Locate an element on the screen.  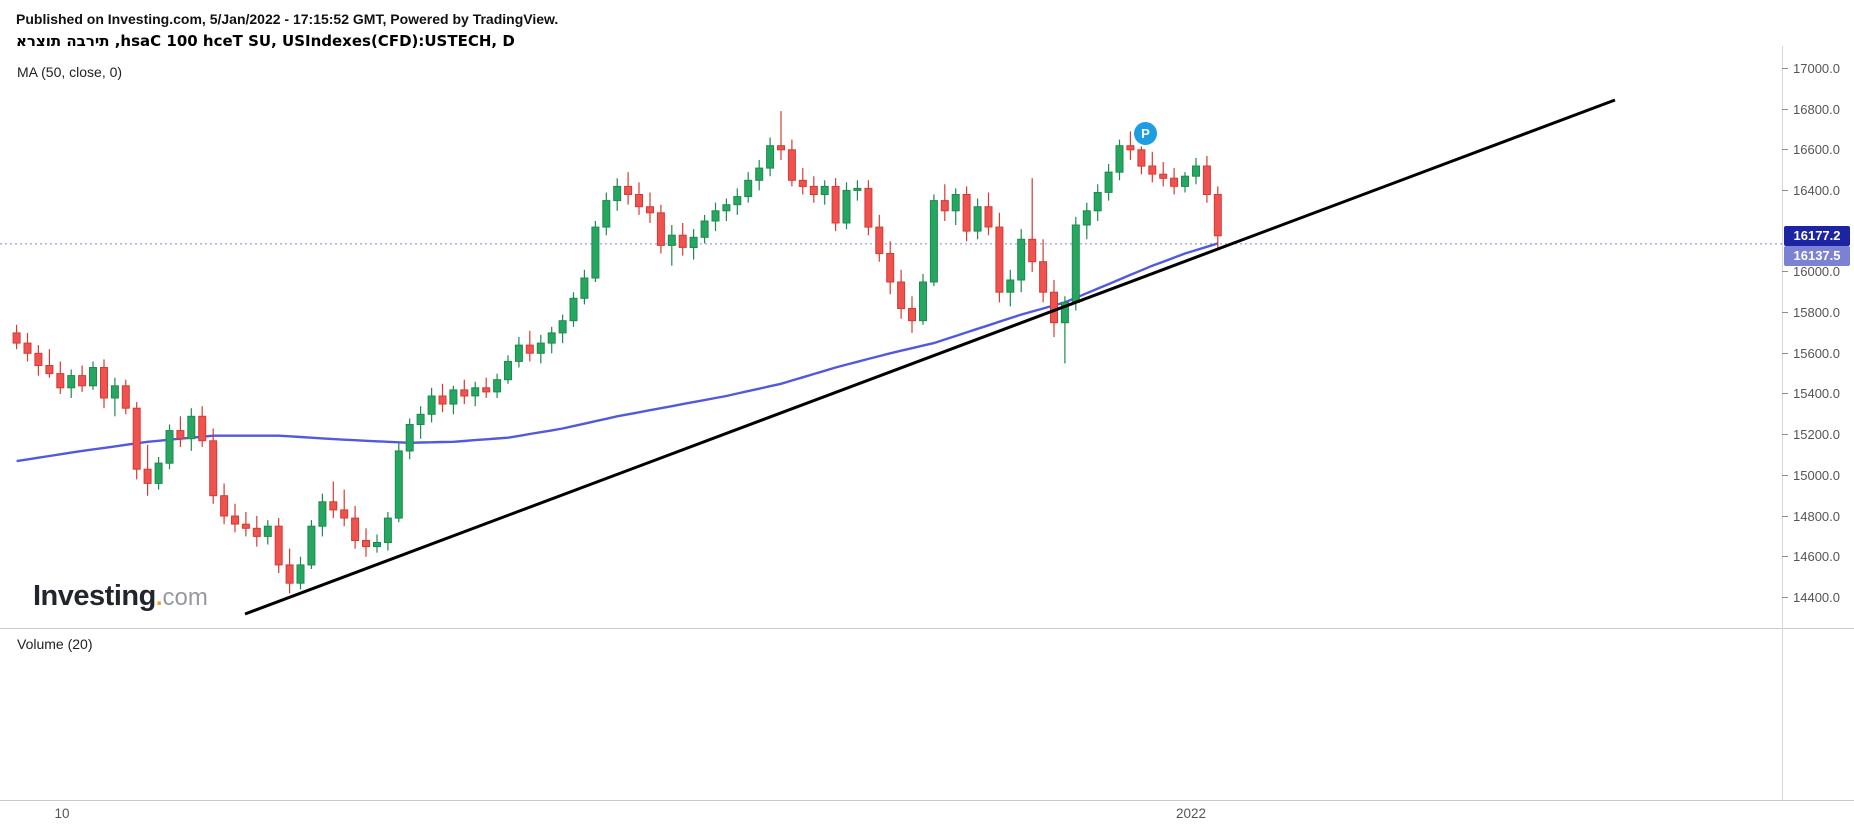
price-tick: 16000.0 is located at coordinates (1811, 272).